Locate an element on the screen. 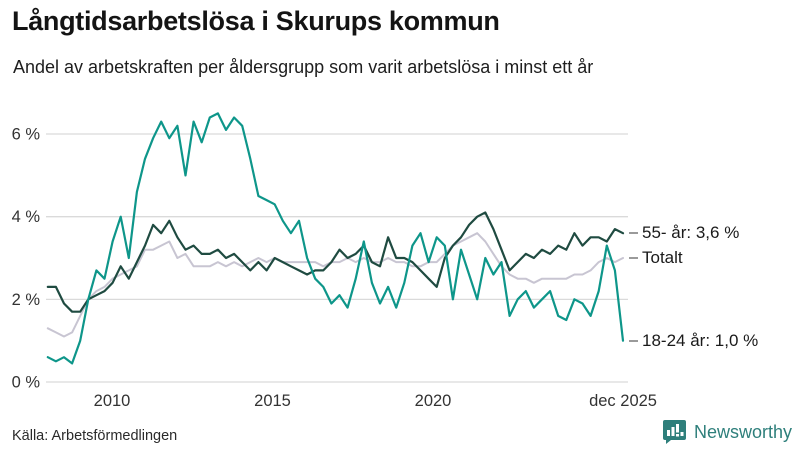 This screenshot has height=450, width=800. x-tick-label: 2020 is located at coordinates (433, 401).